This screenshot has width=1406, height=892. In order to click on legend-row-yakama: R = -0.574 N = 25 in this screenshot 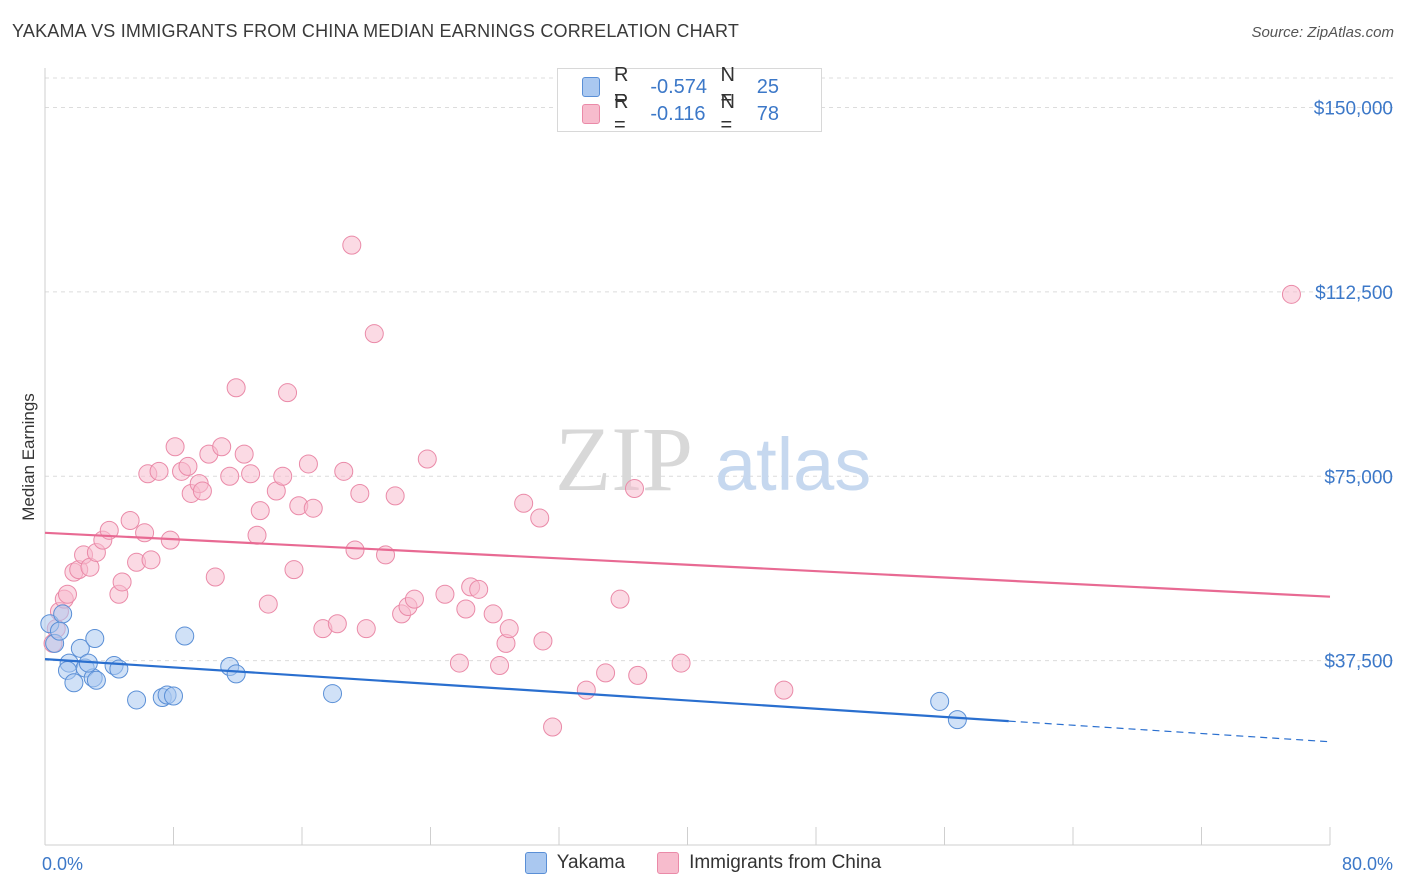, I will do `click(701, 86)`.